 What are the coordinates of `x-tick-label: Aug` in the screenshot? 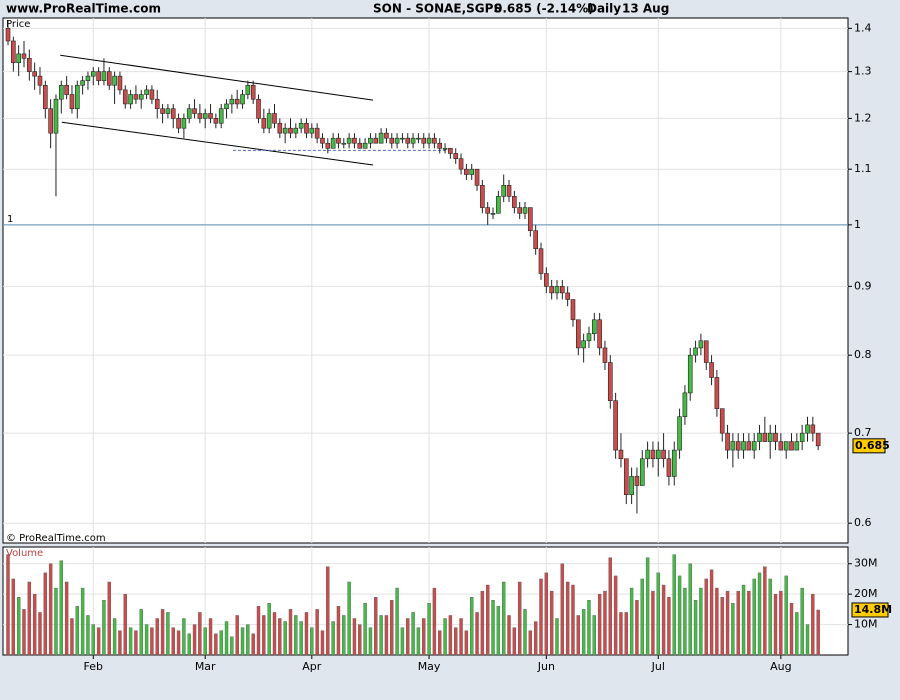 It's located at (780, 666).